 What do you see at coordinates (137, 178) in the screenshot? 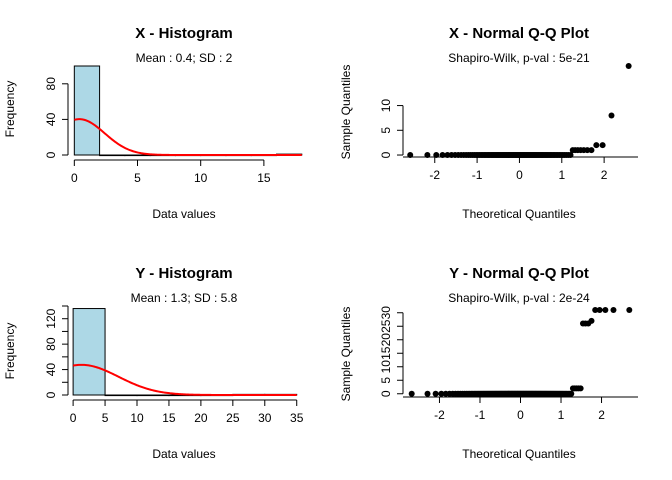
I see `x-hist-x-tick-label: 5` at bounding box center [137, 178].